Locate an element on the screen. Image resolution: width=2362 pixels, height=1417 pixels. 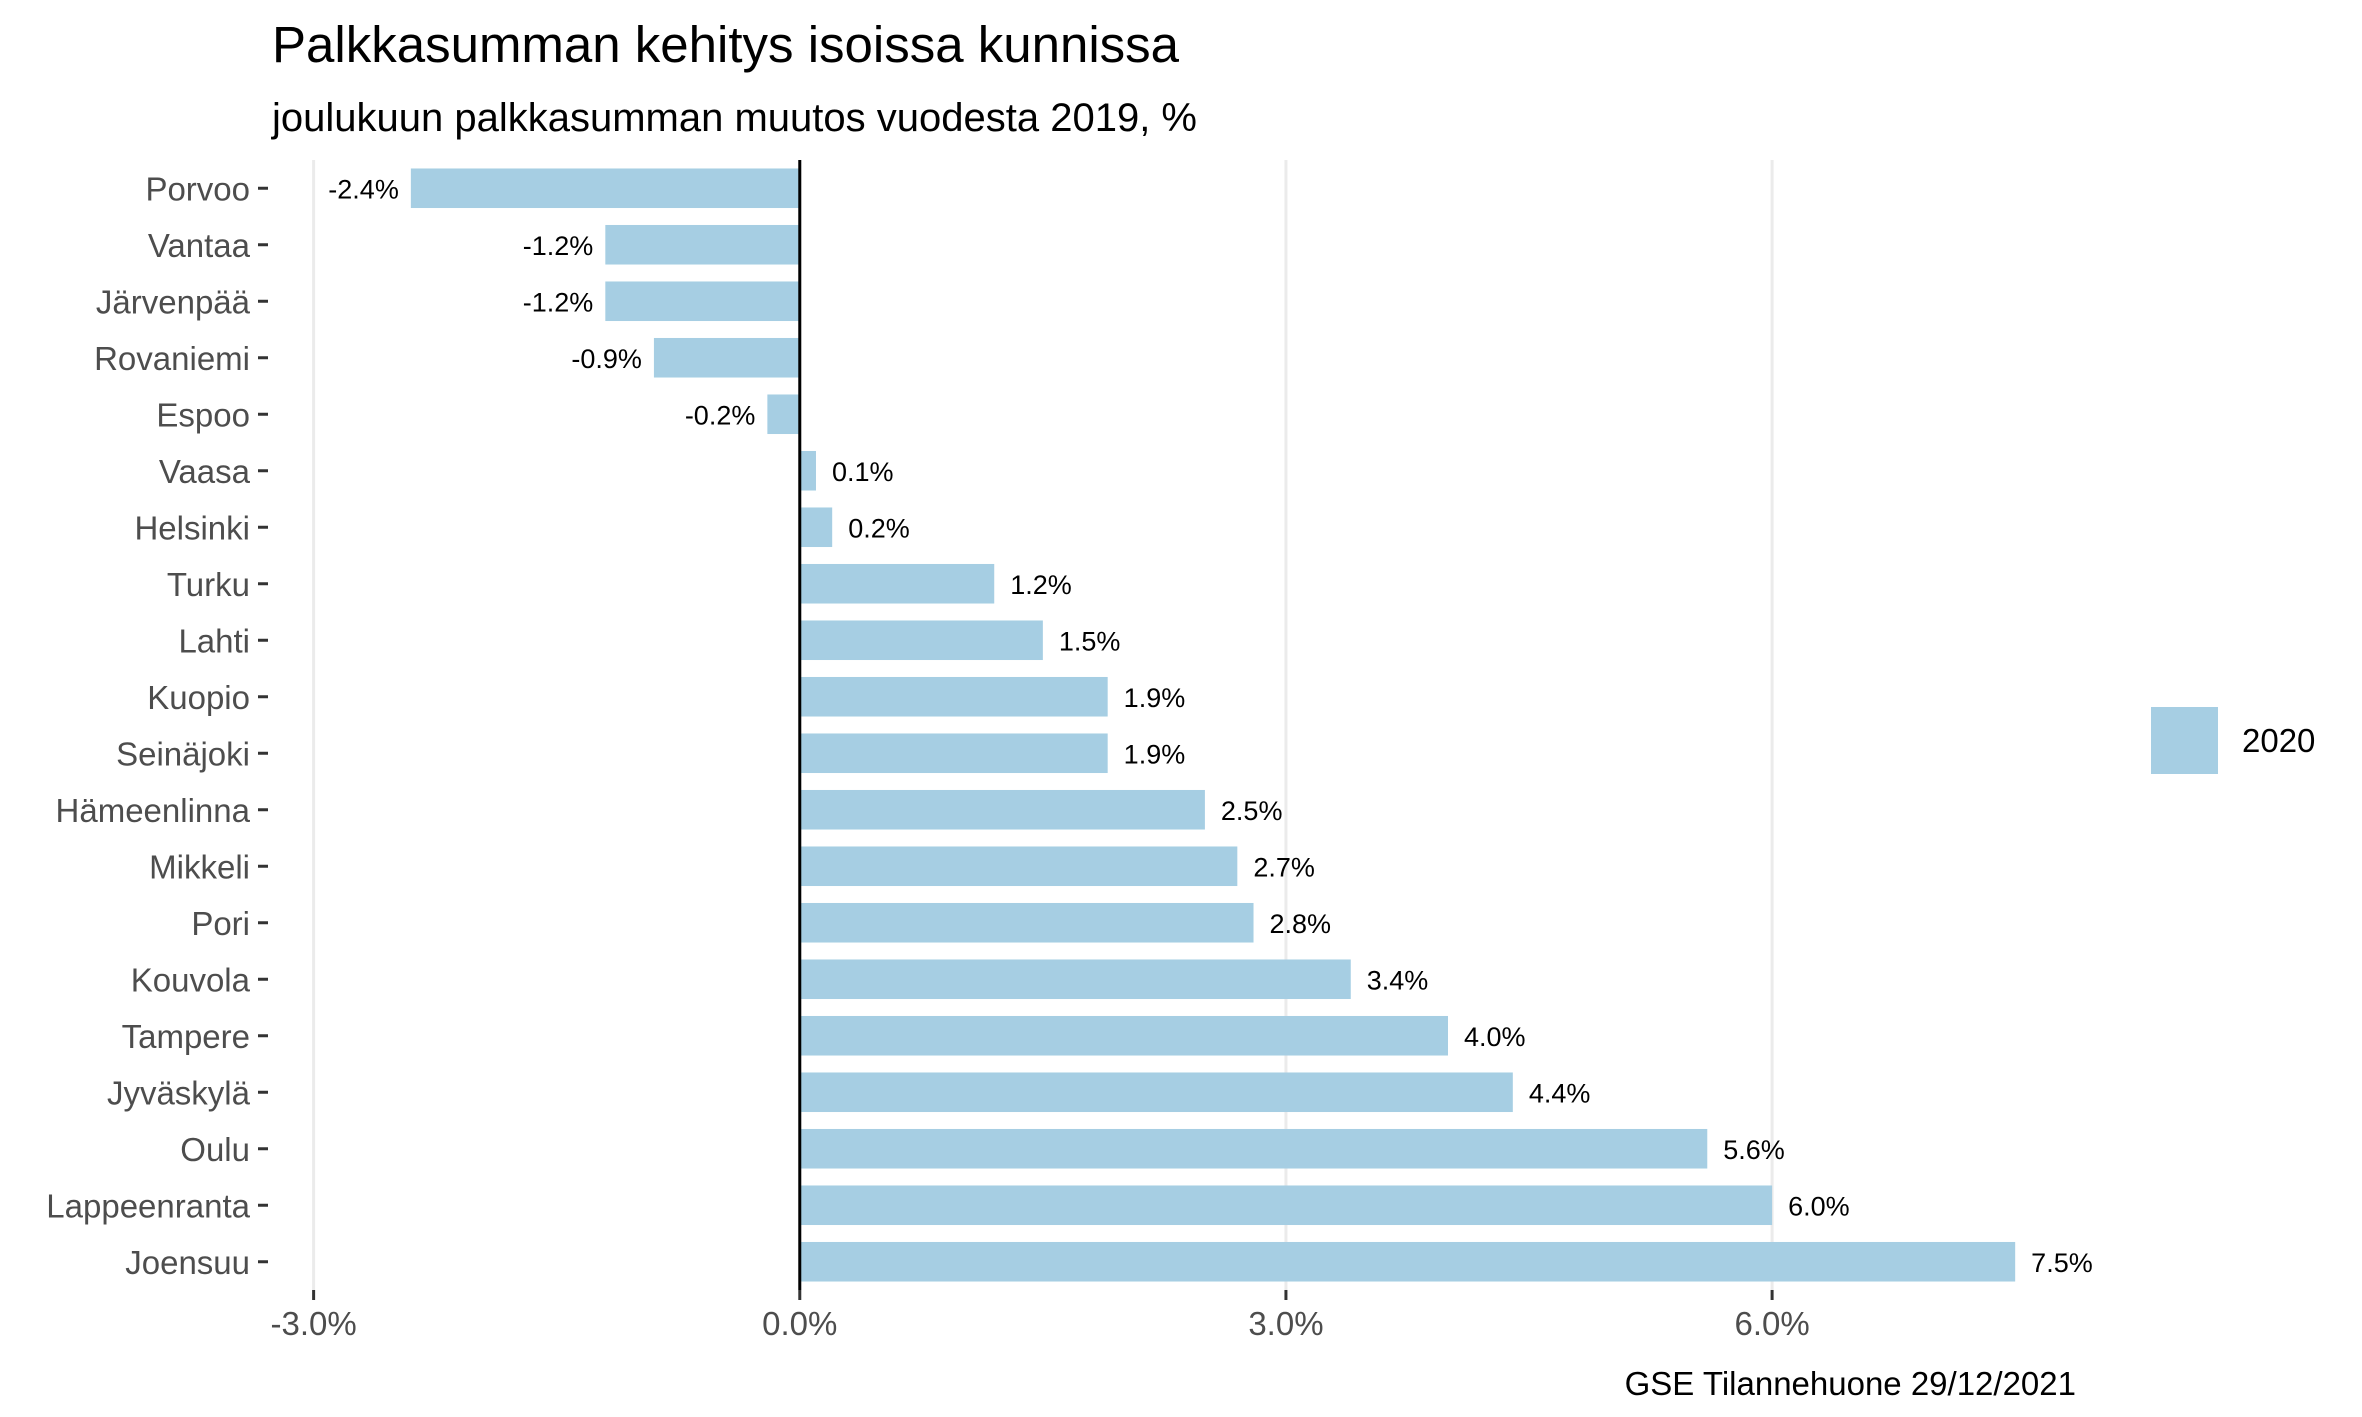
data-label-12: 2.7% is located at coordinates (1284, 867).